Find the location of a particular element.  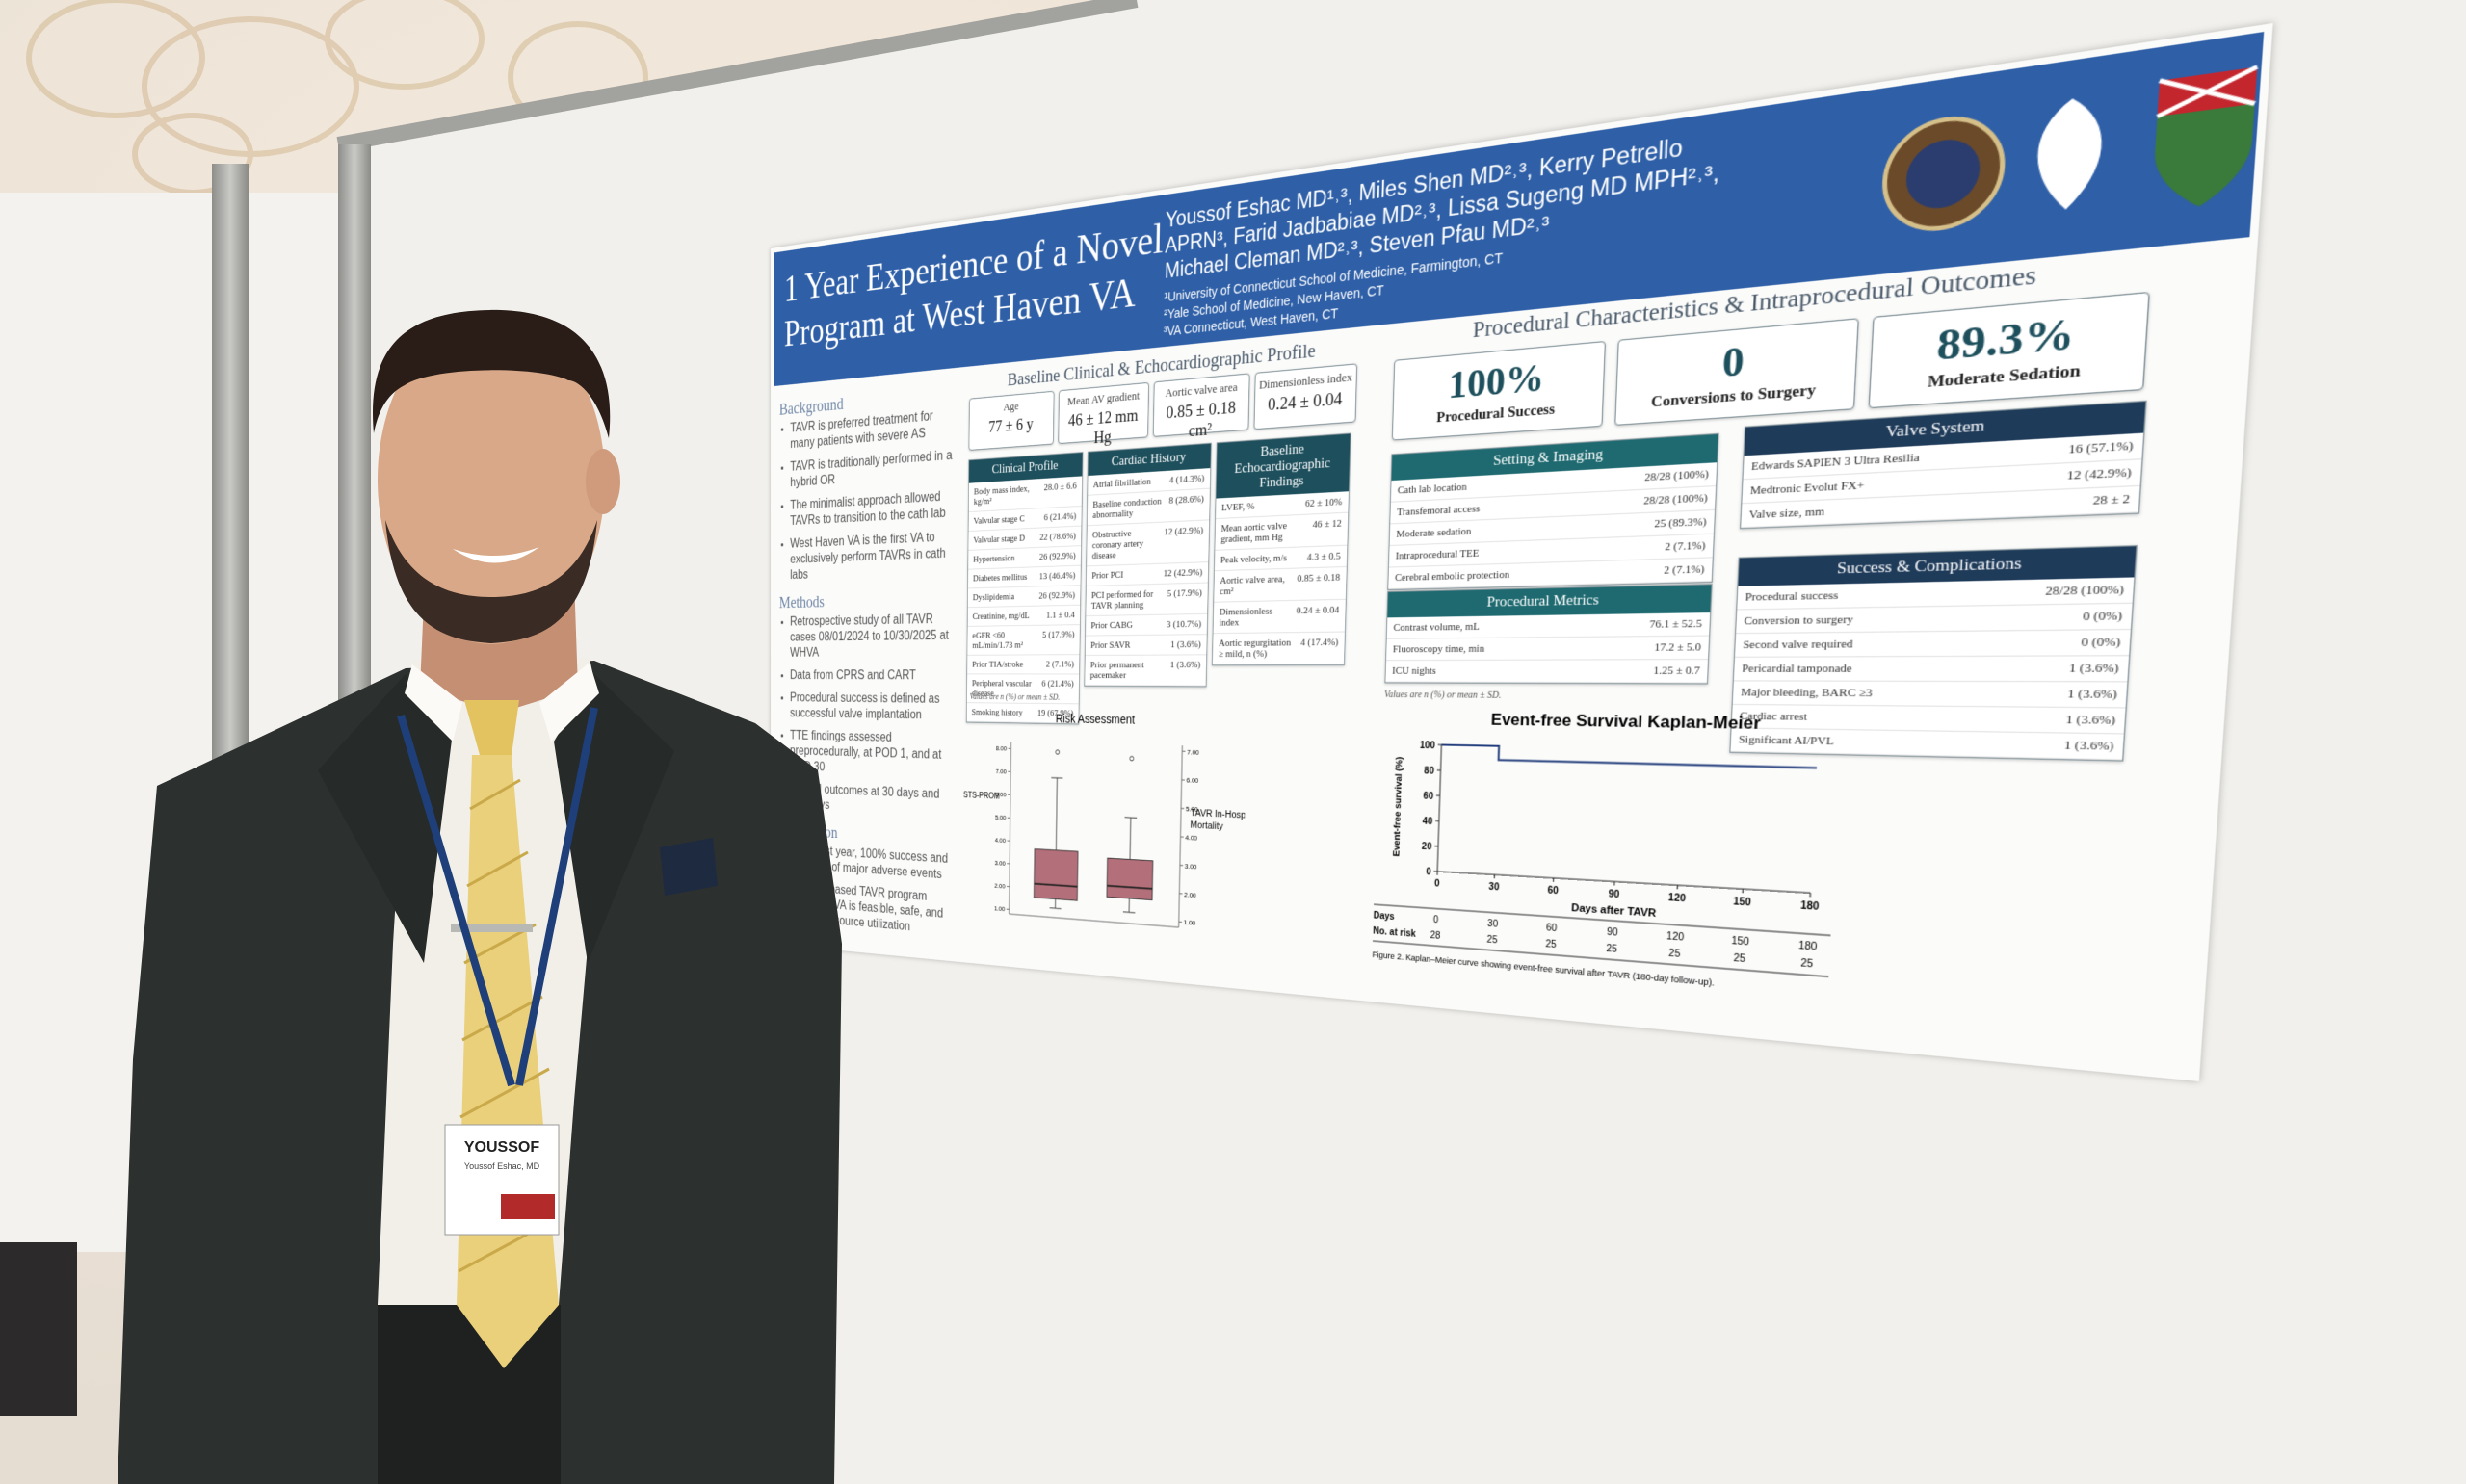

tie-clip is located at coordinates (492, 928).